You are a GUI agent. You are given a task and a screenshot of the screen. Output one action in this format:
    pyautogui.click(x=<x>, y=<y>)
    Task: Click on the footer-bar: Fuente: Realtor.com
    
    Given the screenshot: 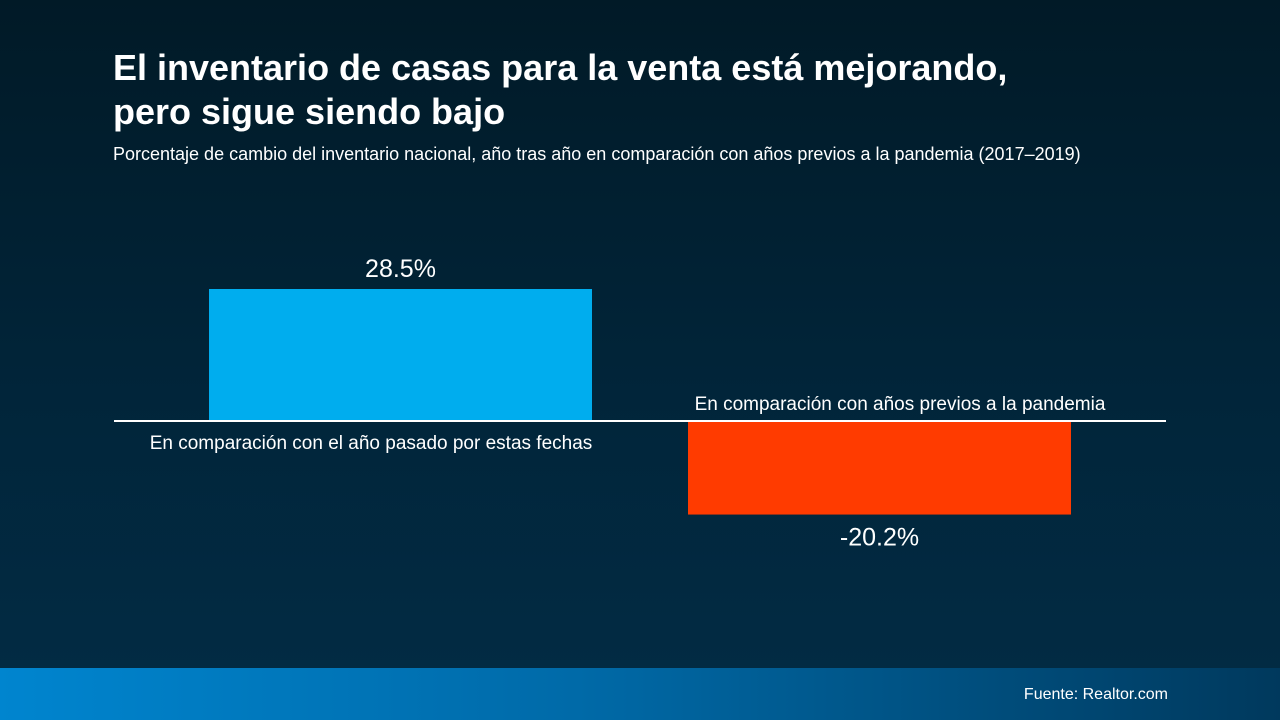 What is the action you would take?
    pyautogui.click(x=640, y=694)
    